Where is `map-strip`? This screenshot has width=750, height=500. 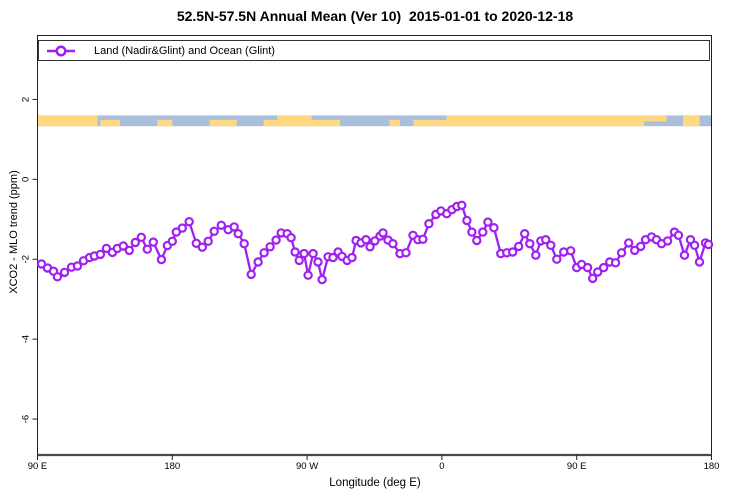 map-strip is located at coordinates (374, 121).